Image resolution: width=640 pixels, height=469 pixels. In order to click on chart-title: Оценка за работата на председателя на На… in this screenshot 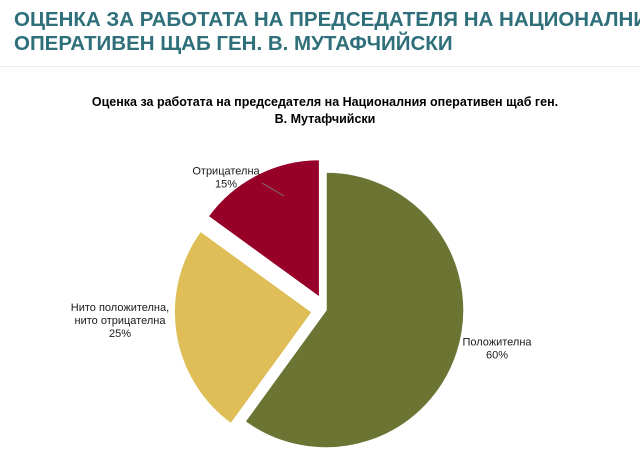, I will do `click(325, 111)`.